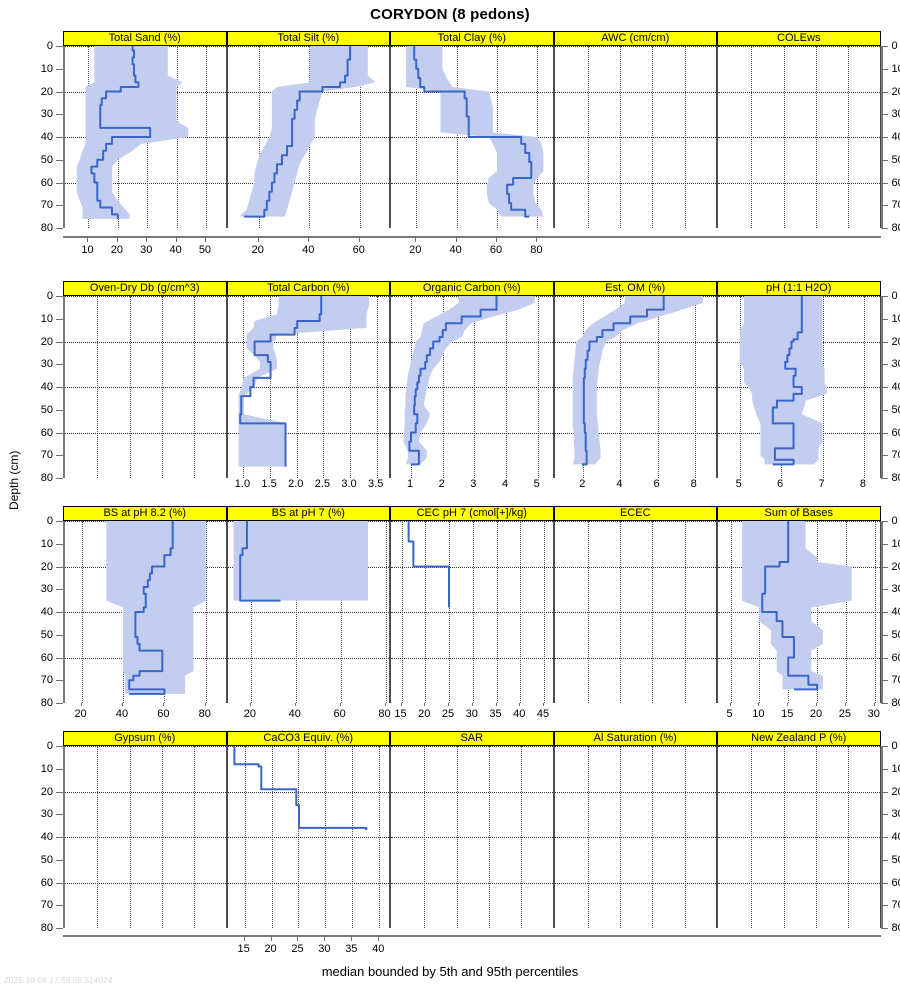 The height and width of the screenshot is (1000, 900). Describe the element at coordinates (64, 387) in the screenshot. I see `depth-axis-left` at that location.